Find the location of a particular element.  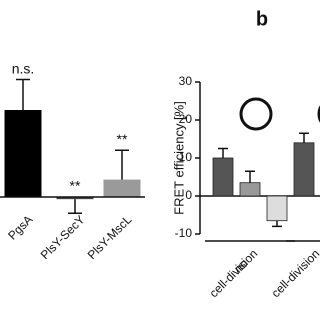

significance-label: n.s. is located at coordinates (23, 68).